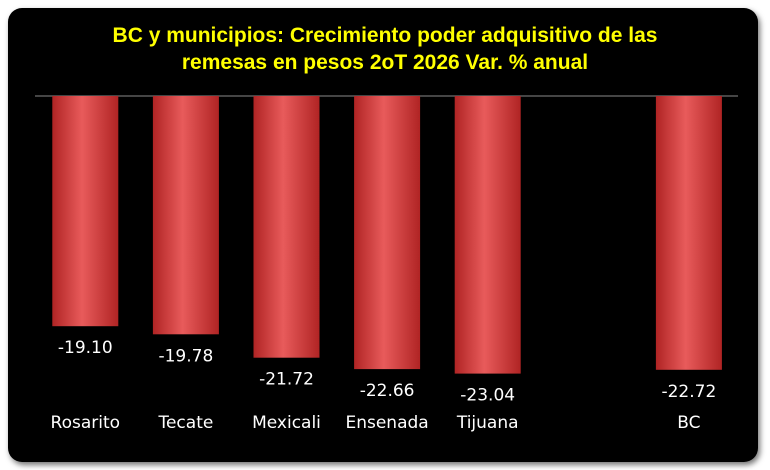 The image size is (770, 470). What do you see at coordinates (85, 211) in the screenshot?
I see `bar-rosarito` at bounding box center [85, 211].